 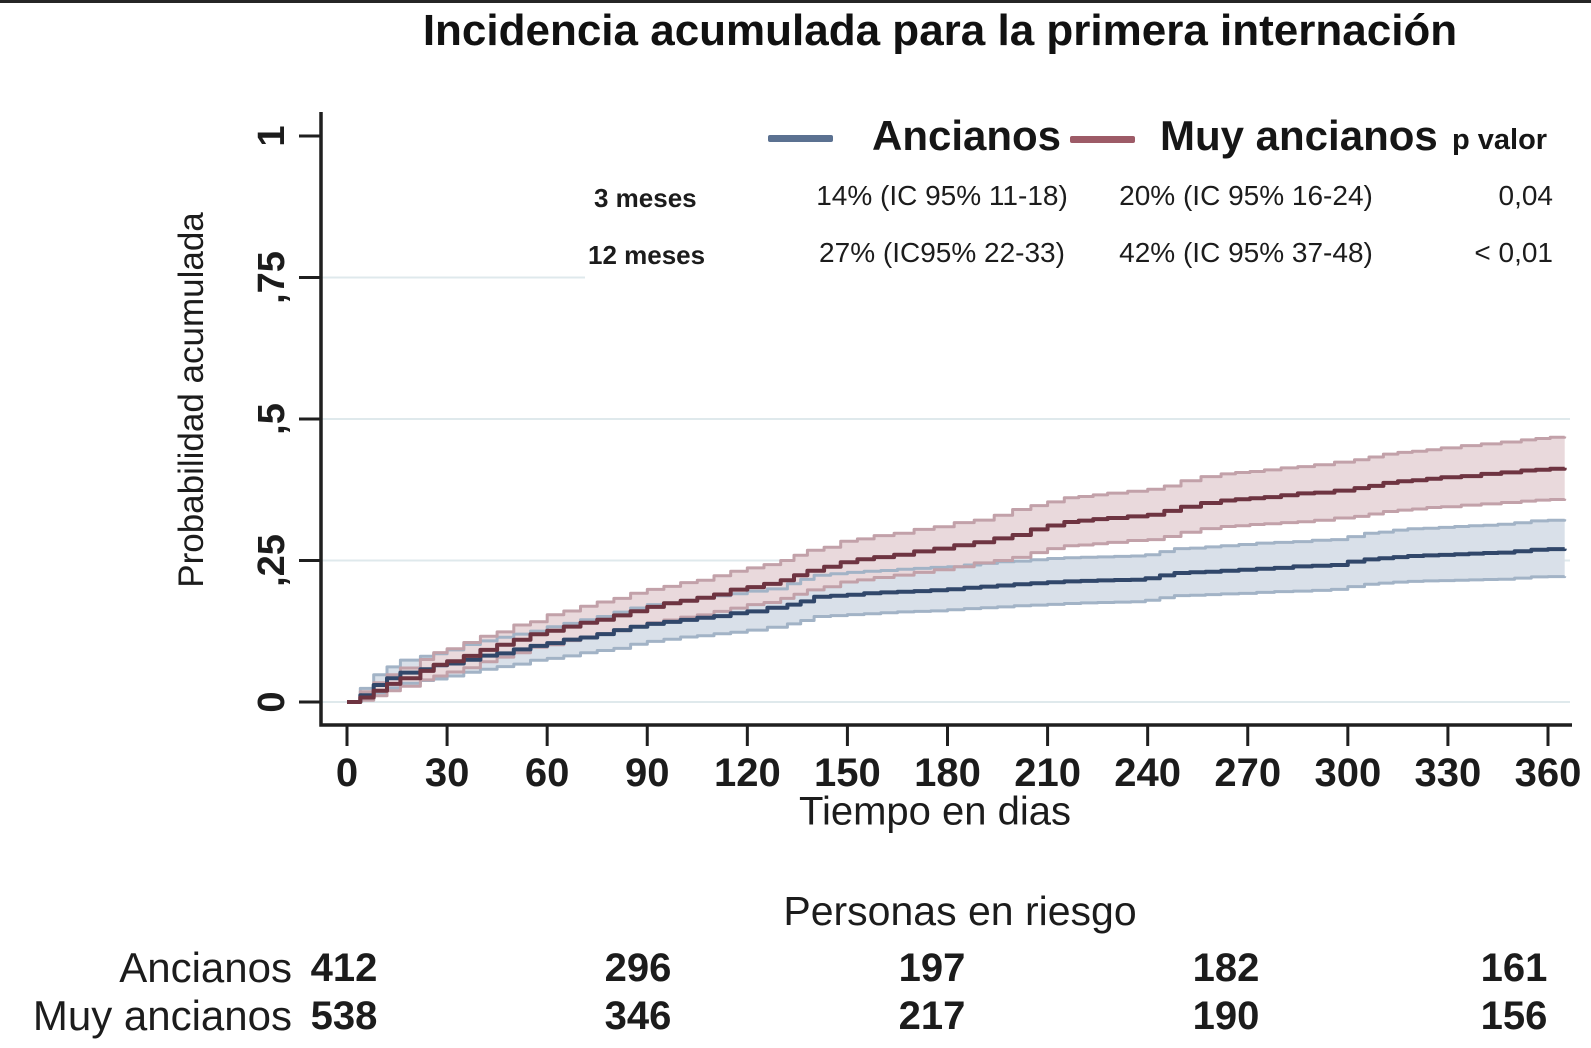 I want to click on risk-value: 296, so click(x=638, y=968).